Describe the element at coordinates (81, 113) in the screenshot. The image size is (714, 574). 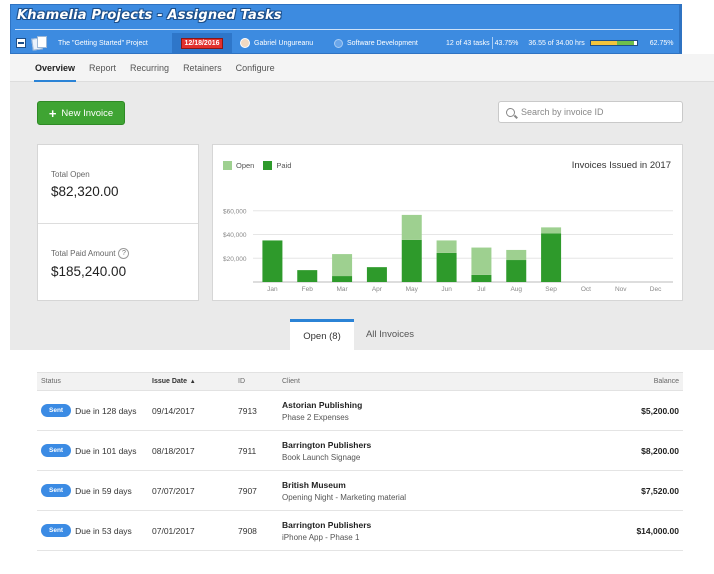
I see `new-invoice-button: + New Invoice` at that location.